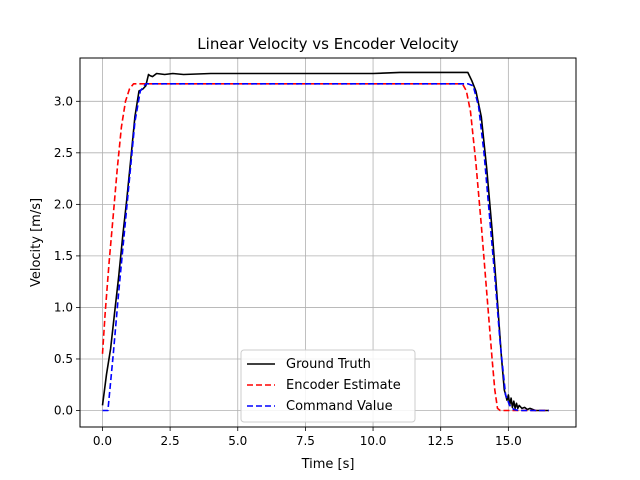 Image resolution: width=640 pixels, height=480 pixels. What do you see at coordinates (508, 441) in the screenshot?
I see `x-tick-label: 15.0` at bounding box center [508, 441].